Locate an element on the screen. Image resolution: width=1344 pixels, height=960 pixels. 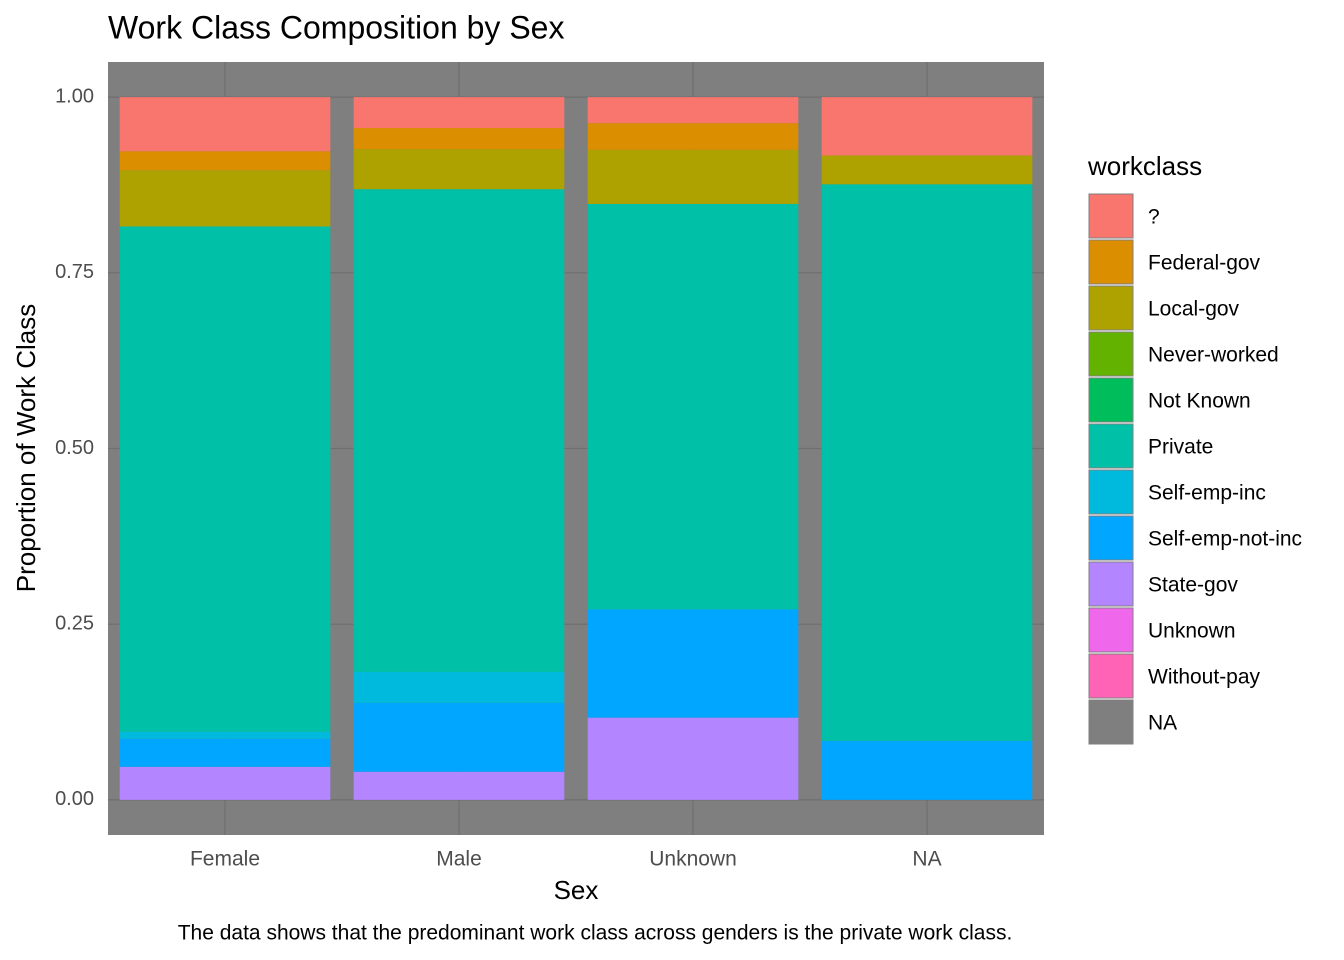
y-tick-label: 0.75 is located at coordinates (74, 272).